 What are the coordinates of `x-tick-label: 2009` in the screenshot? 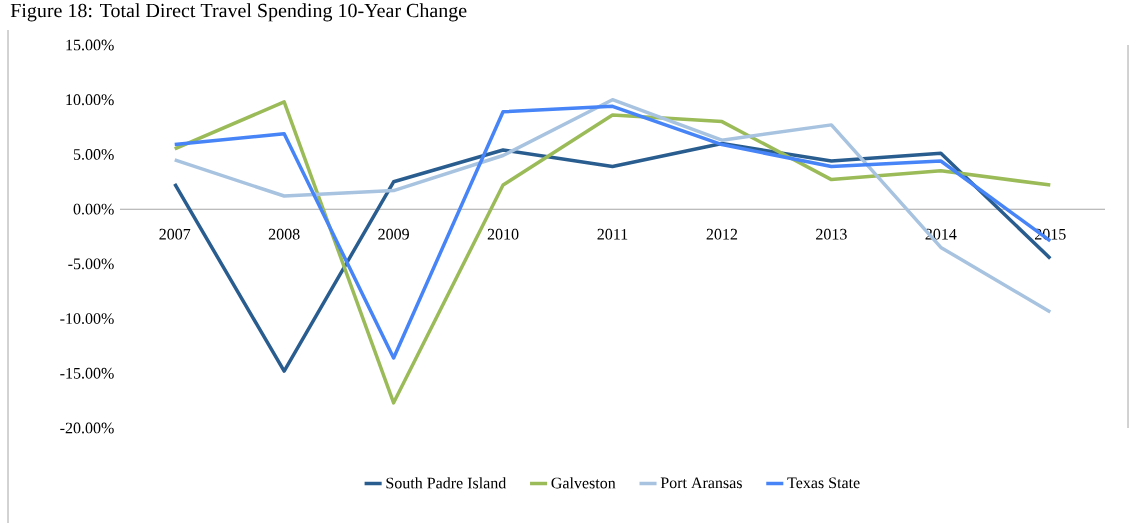 It's located at (393, 234).